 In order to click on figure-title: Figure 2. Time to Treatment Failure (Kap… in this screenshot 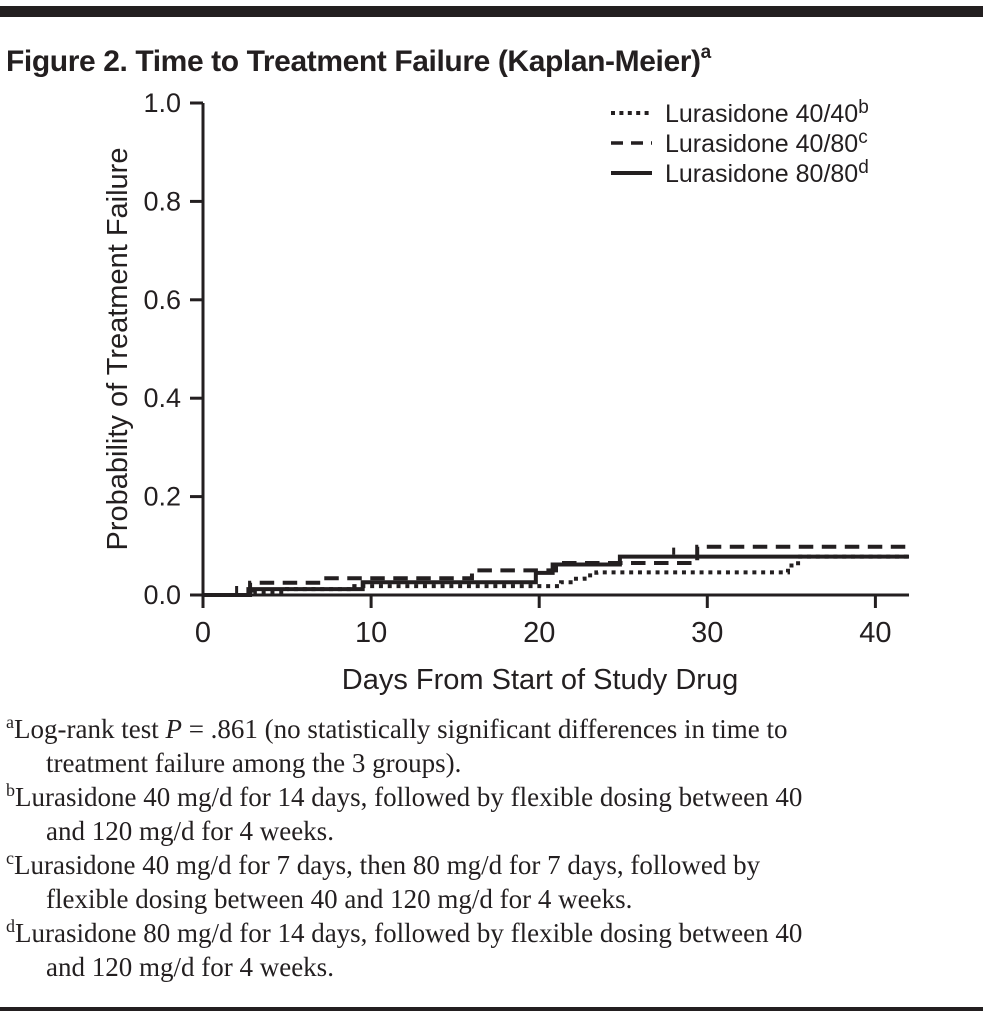, I will do `click(359, 60)`.